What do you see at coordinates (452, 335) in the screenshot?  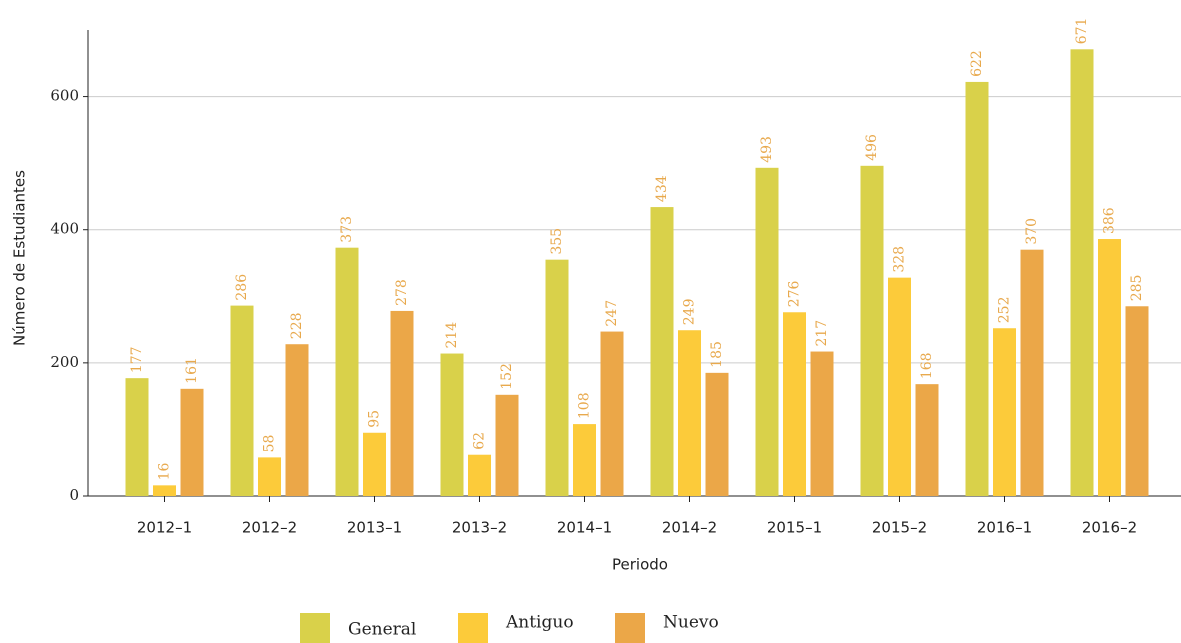 I see `value-label: 214` at bounding box center [452, 335].